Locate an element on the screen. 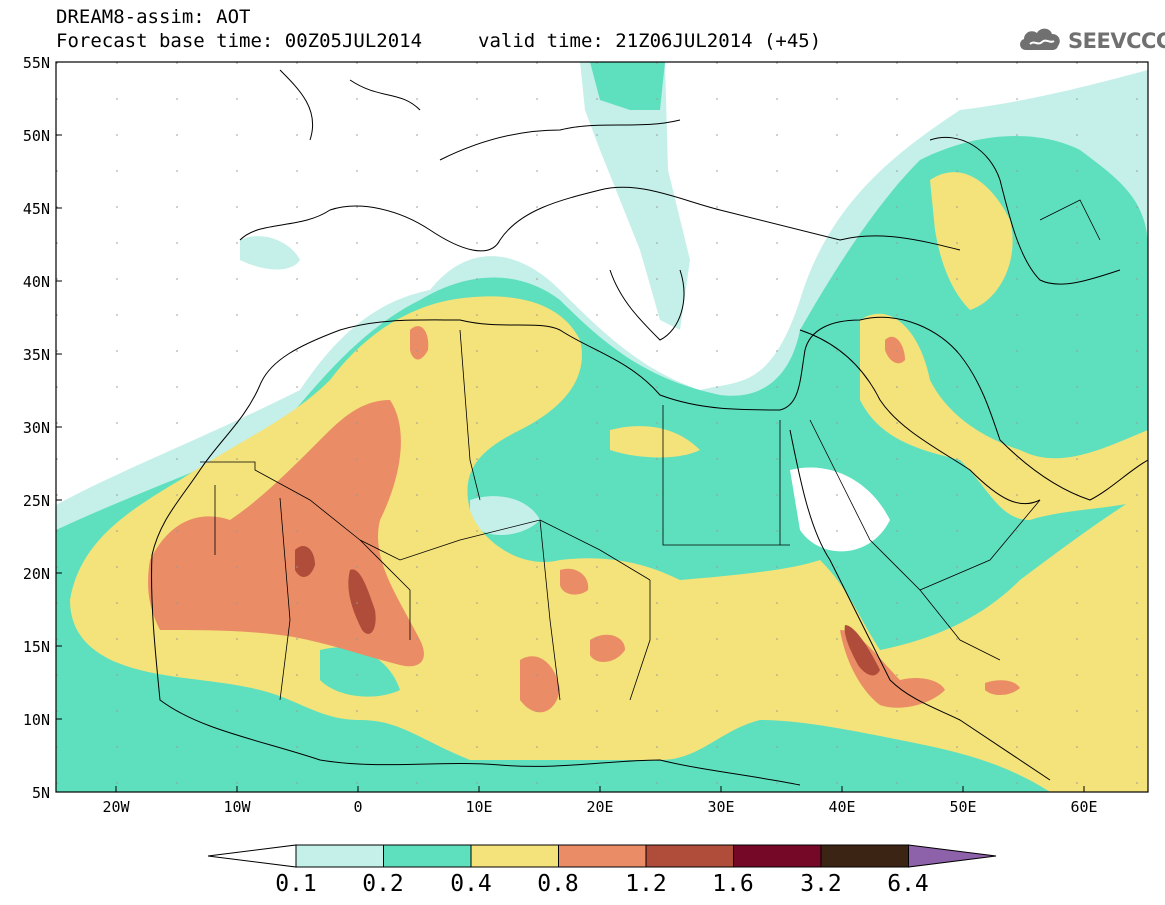  seevccc-logo: SEEVCCC is located at coordinates (1090, 41).